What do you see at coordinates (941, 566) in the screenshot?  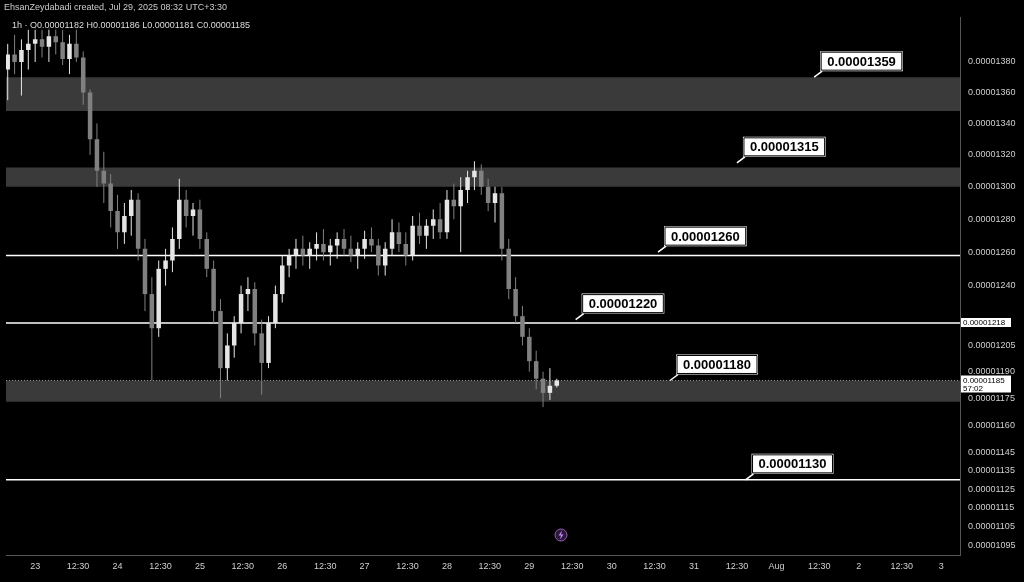 I see `x-tick-label: 3` at bounding box center [941, 566].